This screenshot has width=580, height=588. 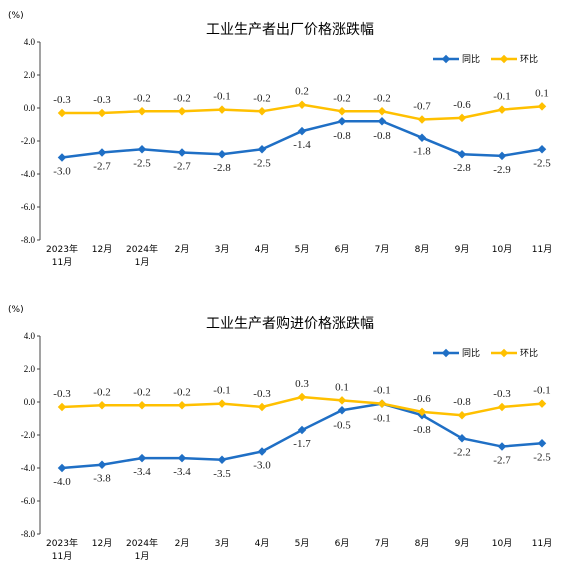 What do you see at coordinates (302, 384) in the screenshot?
I see `data-label: 0.3` at bounding box center [302, 384].